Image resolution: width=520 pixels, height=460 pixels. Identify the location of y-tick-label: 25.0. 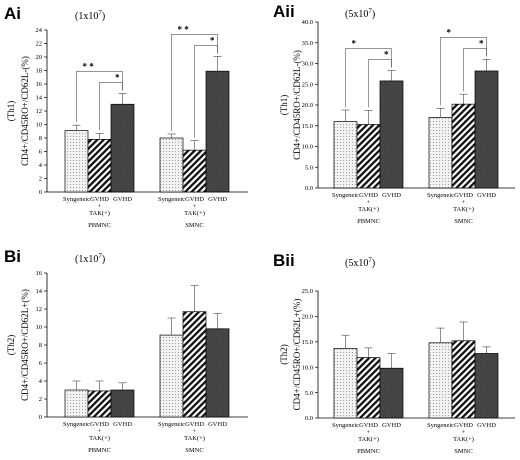
(307, 84).